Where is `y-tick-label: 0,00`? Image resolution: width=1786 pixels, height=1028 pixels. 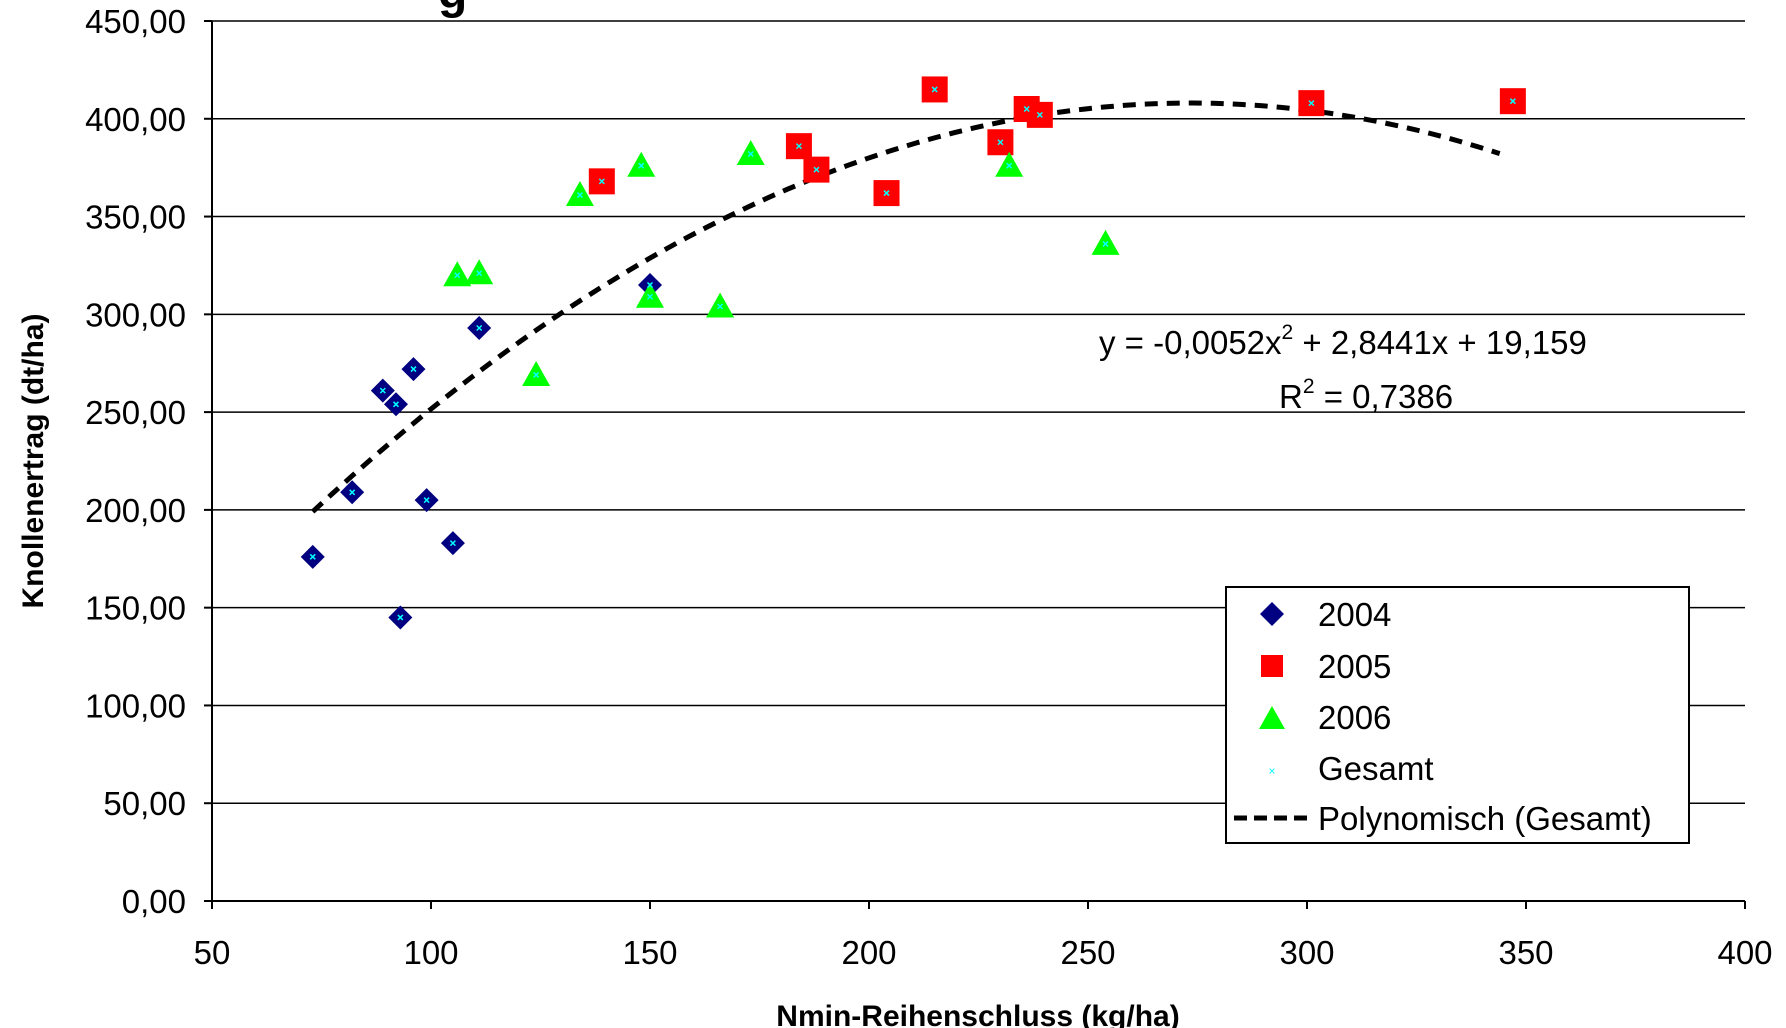
y-tick-label: 0,00 is located at coordinates (154, 901).